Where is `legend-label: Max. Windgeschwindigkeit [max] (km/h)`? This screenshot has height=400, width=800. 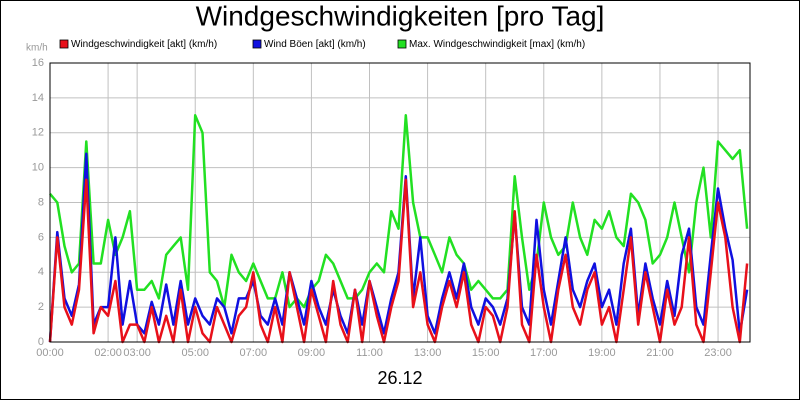 legend-label: Max. Windgeschwindigkeit [max] (km/h) is located at coordinates (497, 44).